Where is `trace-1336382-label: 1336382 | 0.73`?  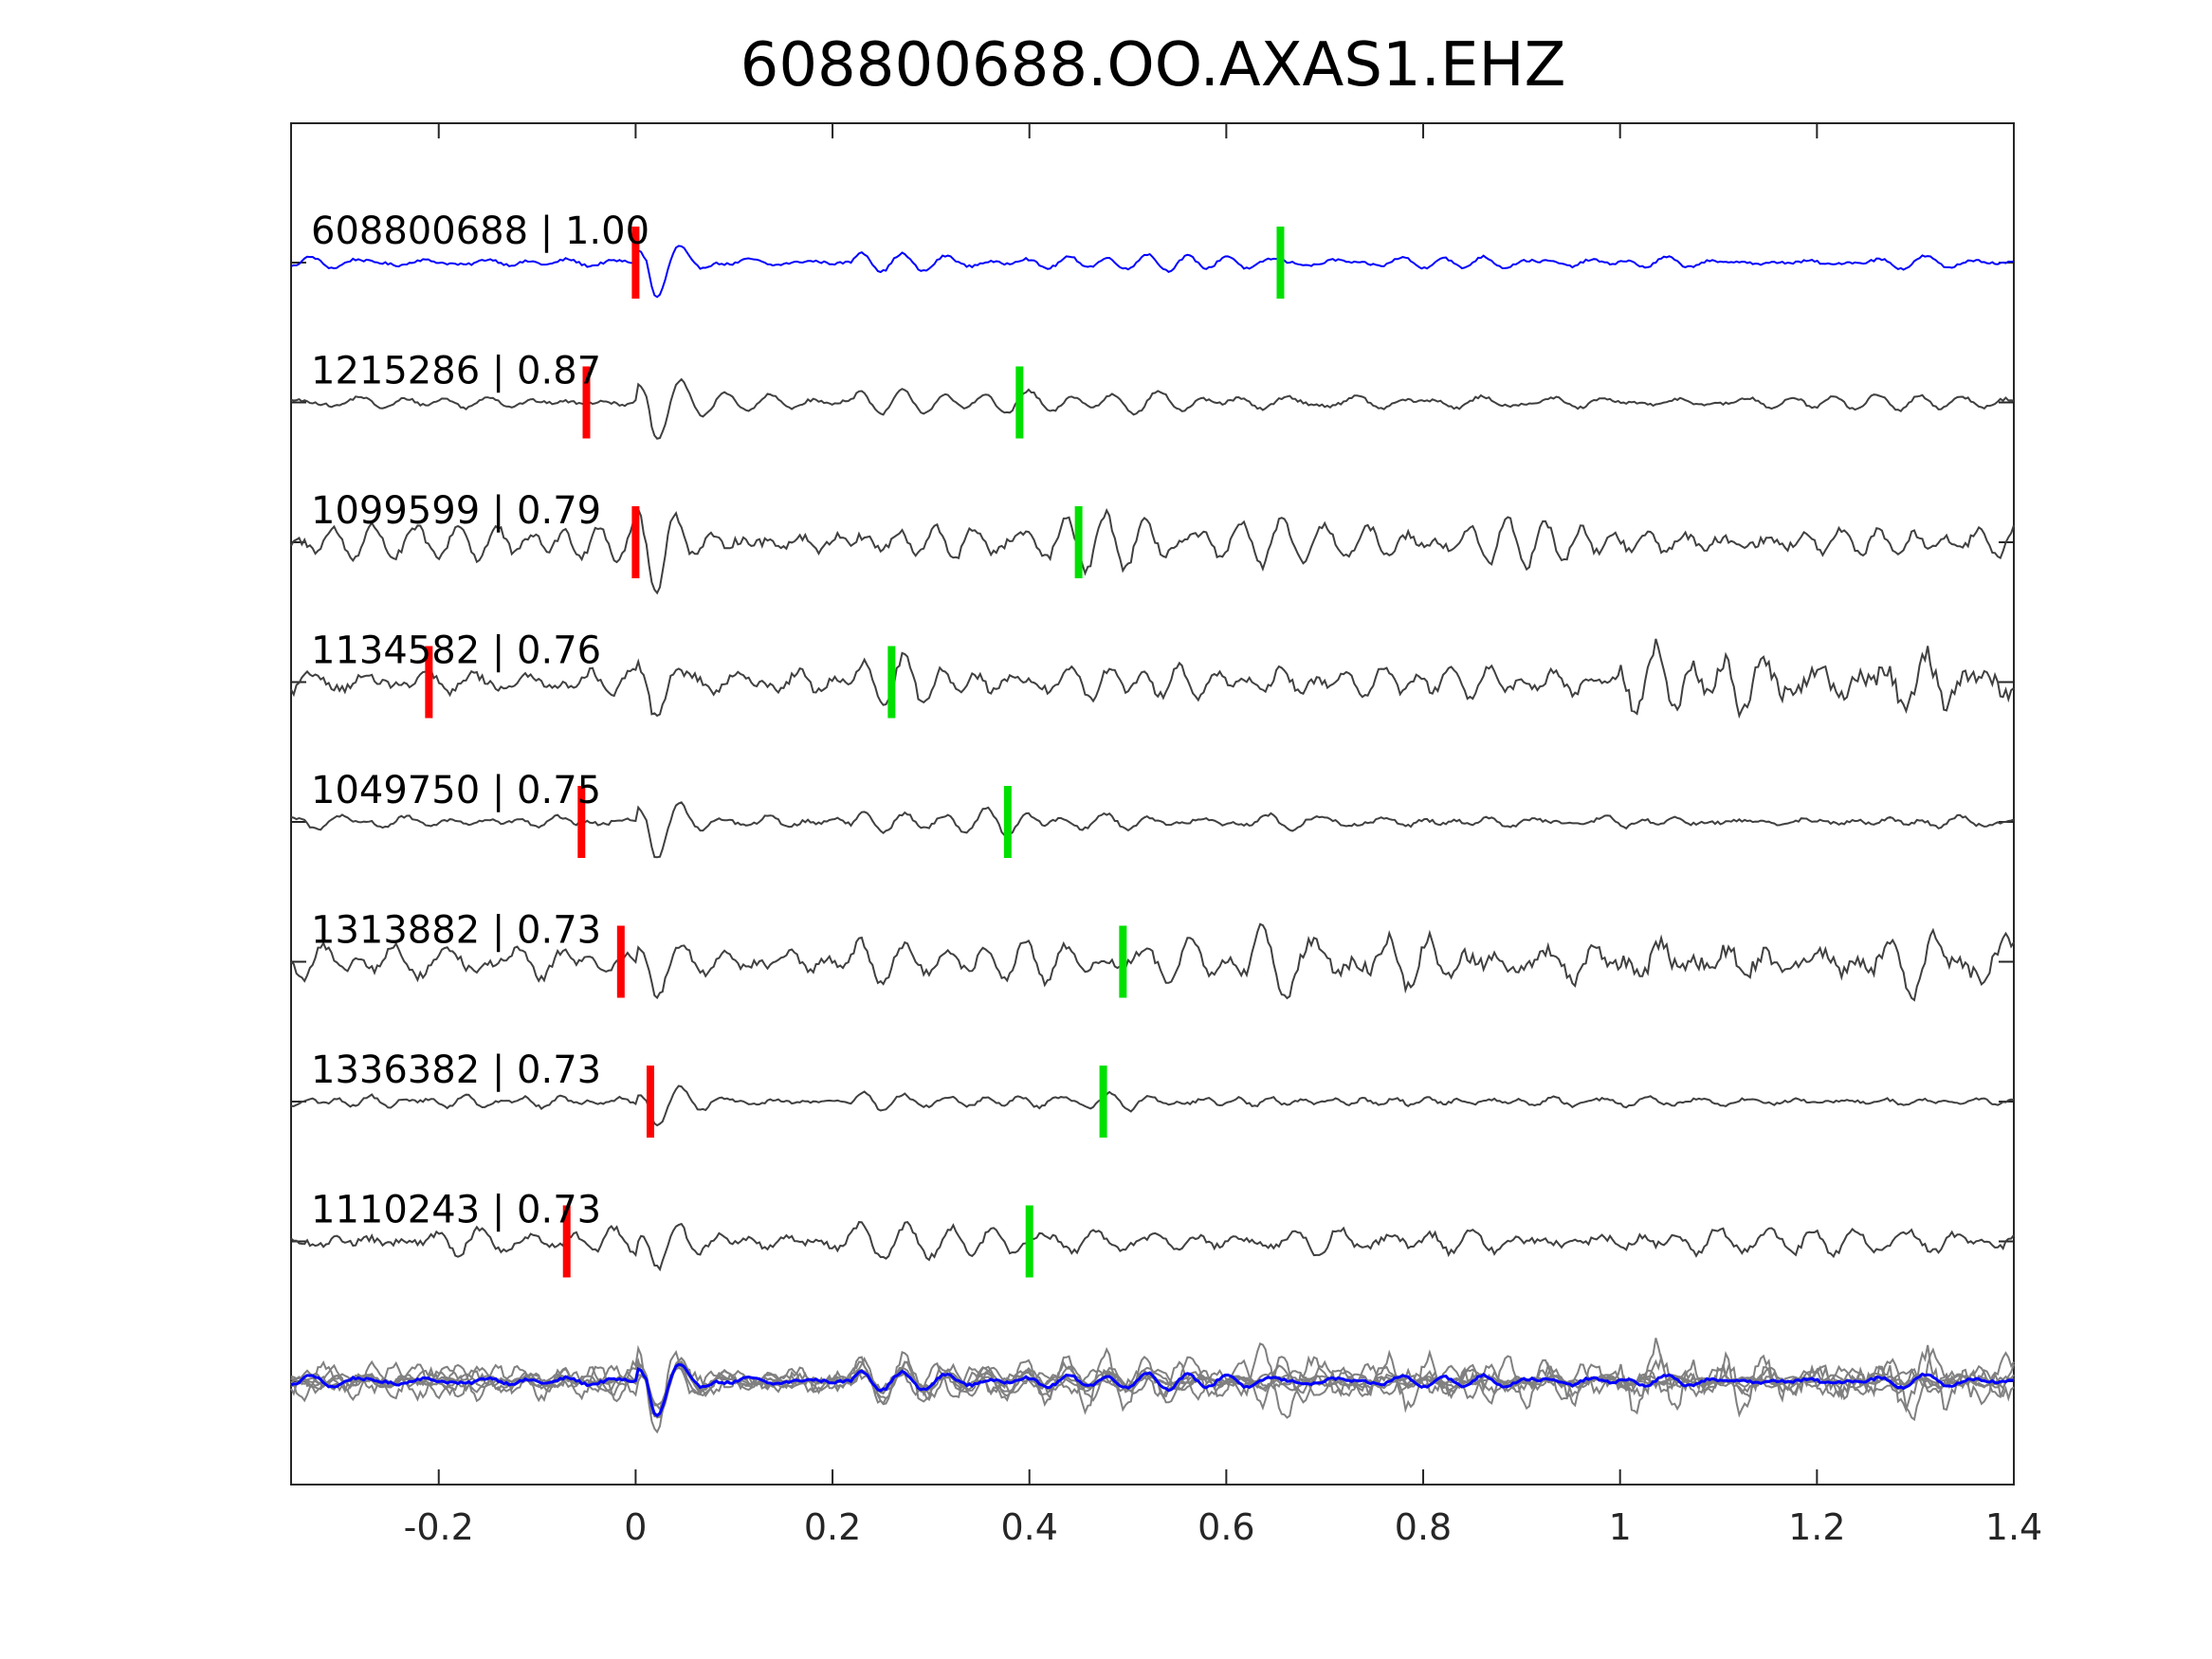 trace-1336382-label: 1336382 | 0.73 is located at coordinates (456, 1070).